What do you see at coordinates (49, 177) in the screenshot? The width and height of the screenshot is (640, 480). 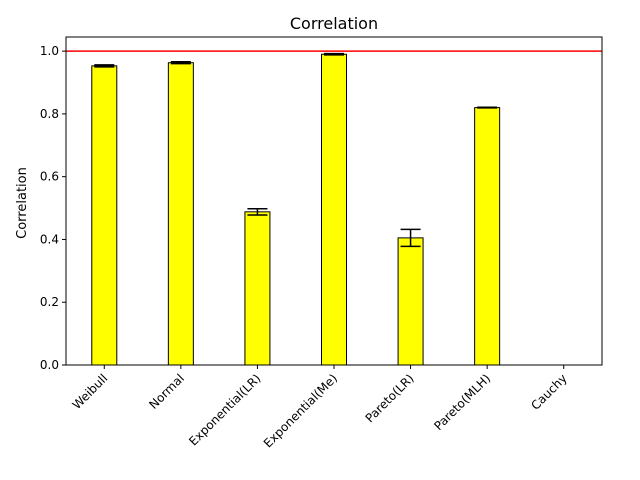 I see `y-tick-label-3: 0.6` at bounding box center [49, 177].